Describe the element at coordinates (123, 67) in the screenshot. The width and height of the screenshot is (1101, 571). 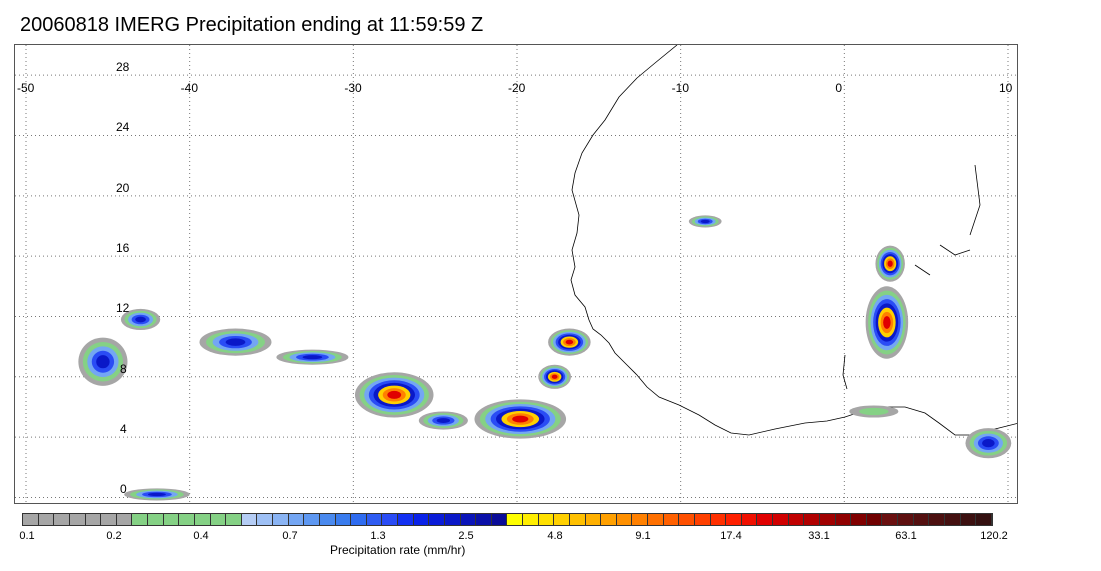
I see `lat-tick-label: 28` at that location.